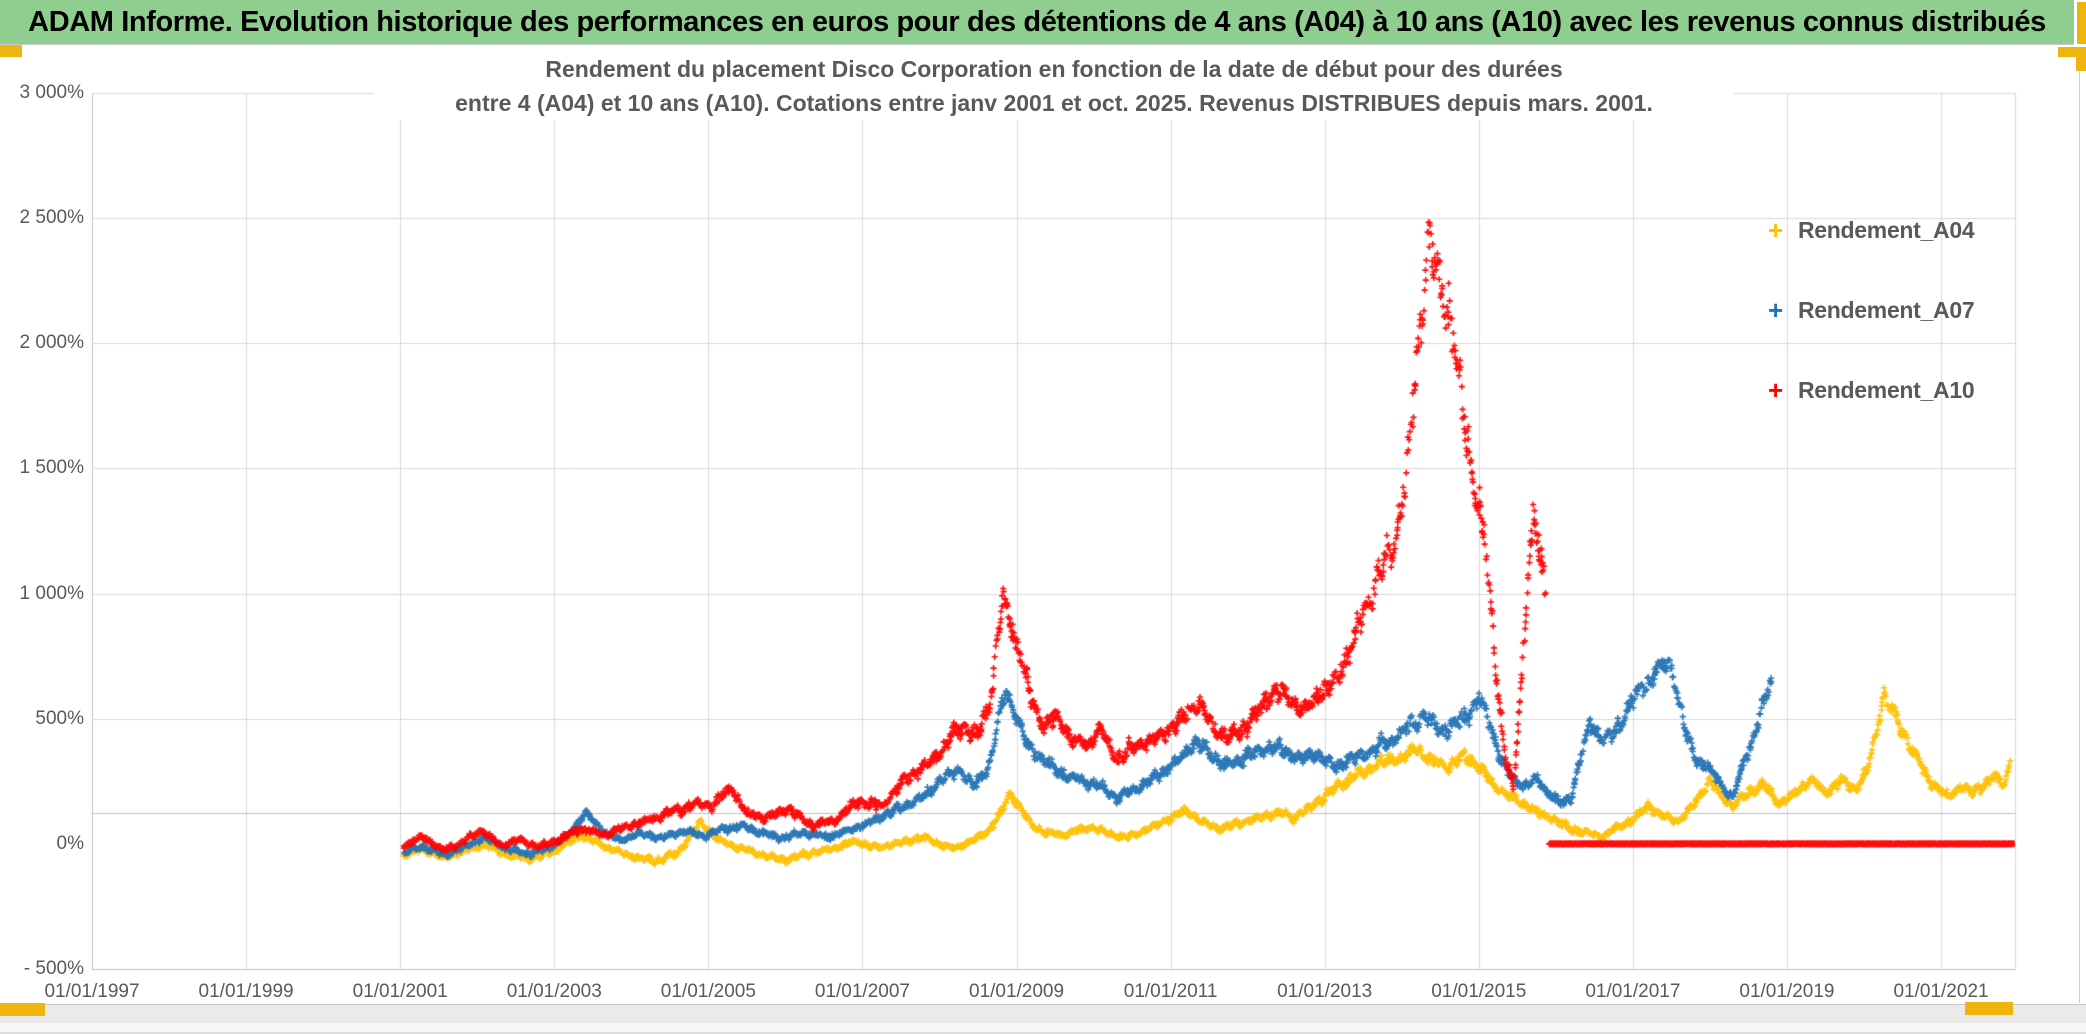 Image resolution: width=2086 pixels, height=1034 pixels. I want to click on legend-label-a10: Rendement_A10, so click(1886, 389).